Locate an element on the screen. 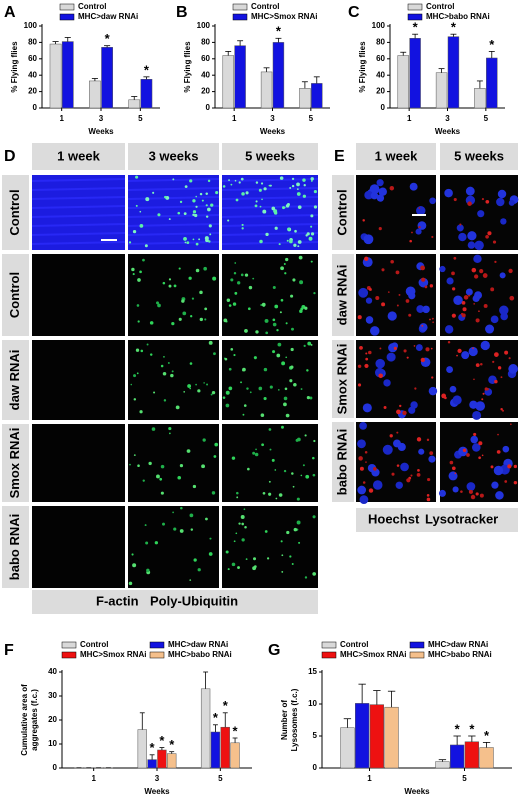 The height and width of the screenshot is (800, 521). legend-label: MHC>daw RNAi is located at coordinates (108, 16).